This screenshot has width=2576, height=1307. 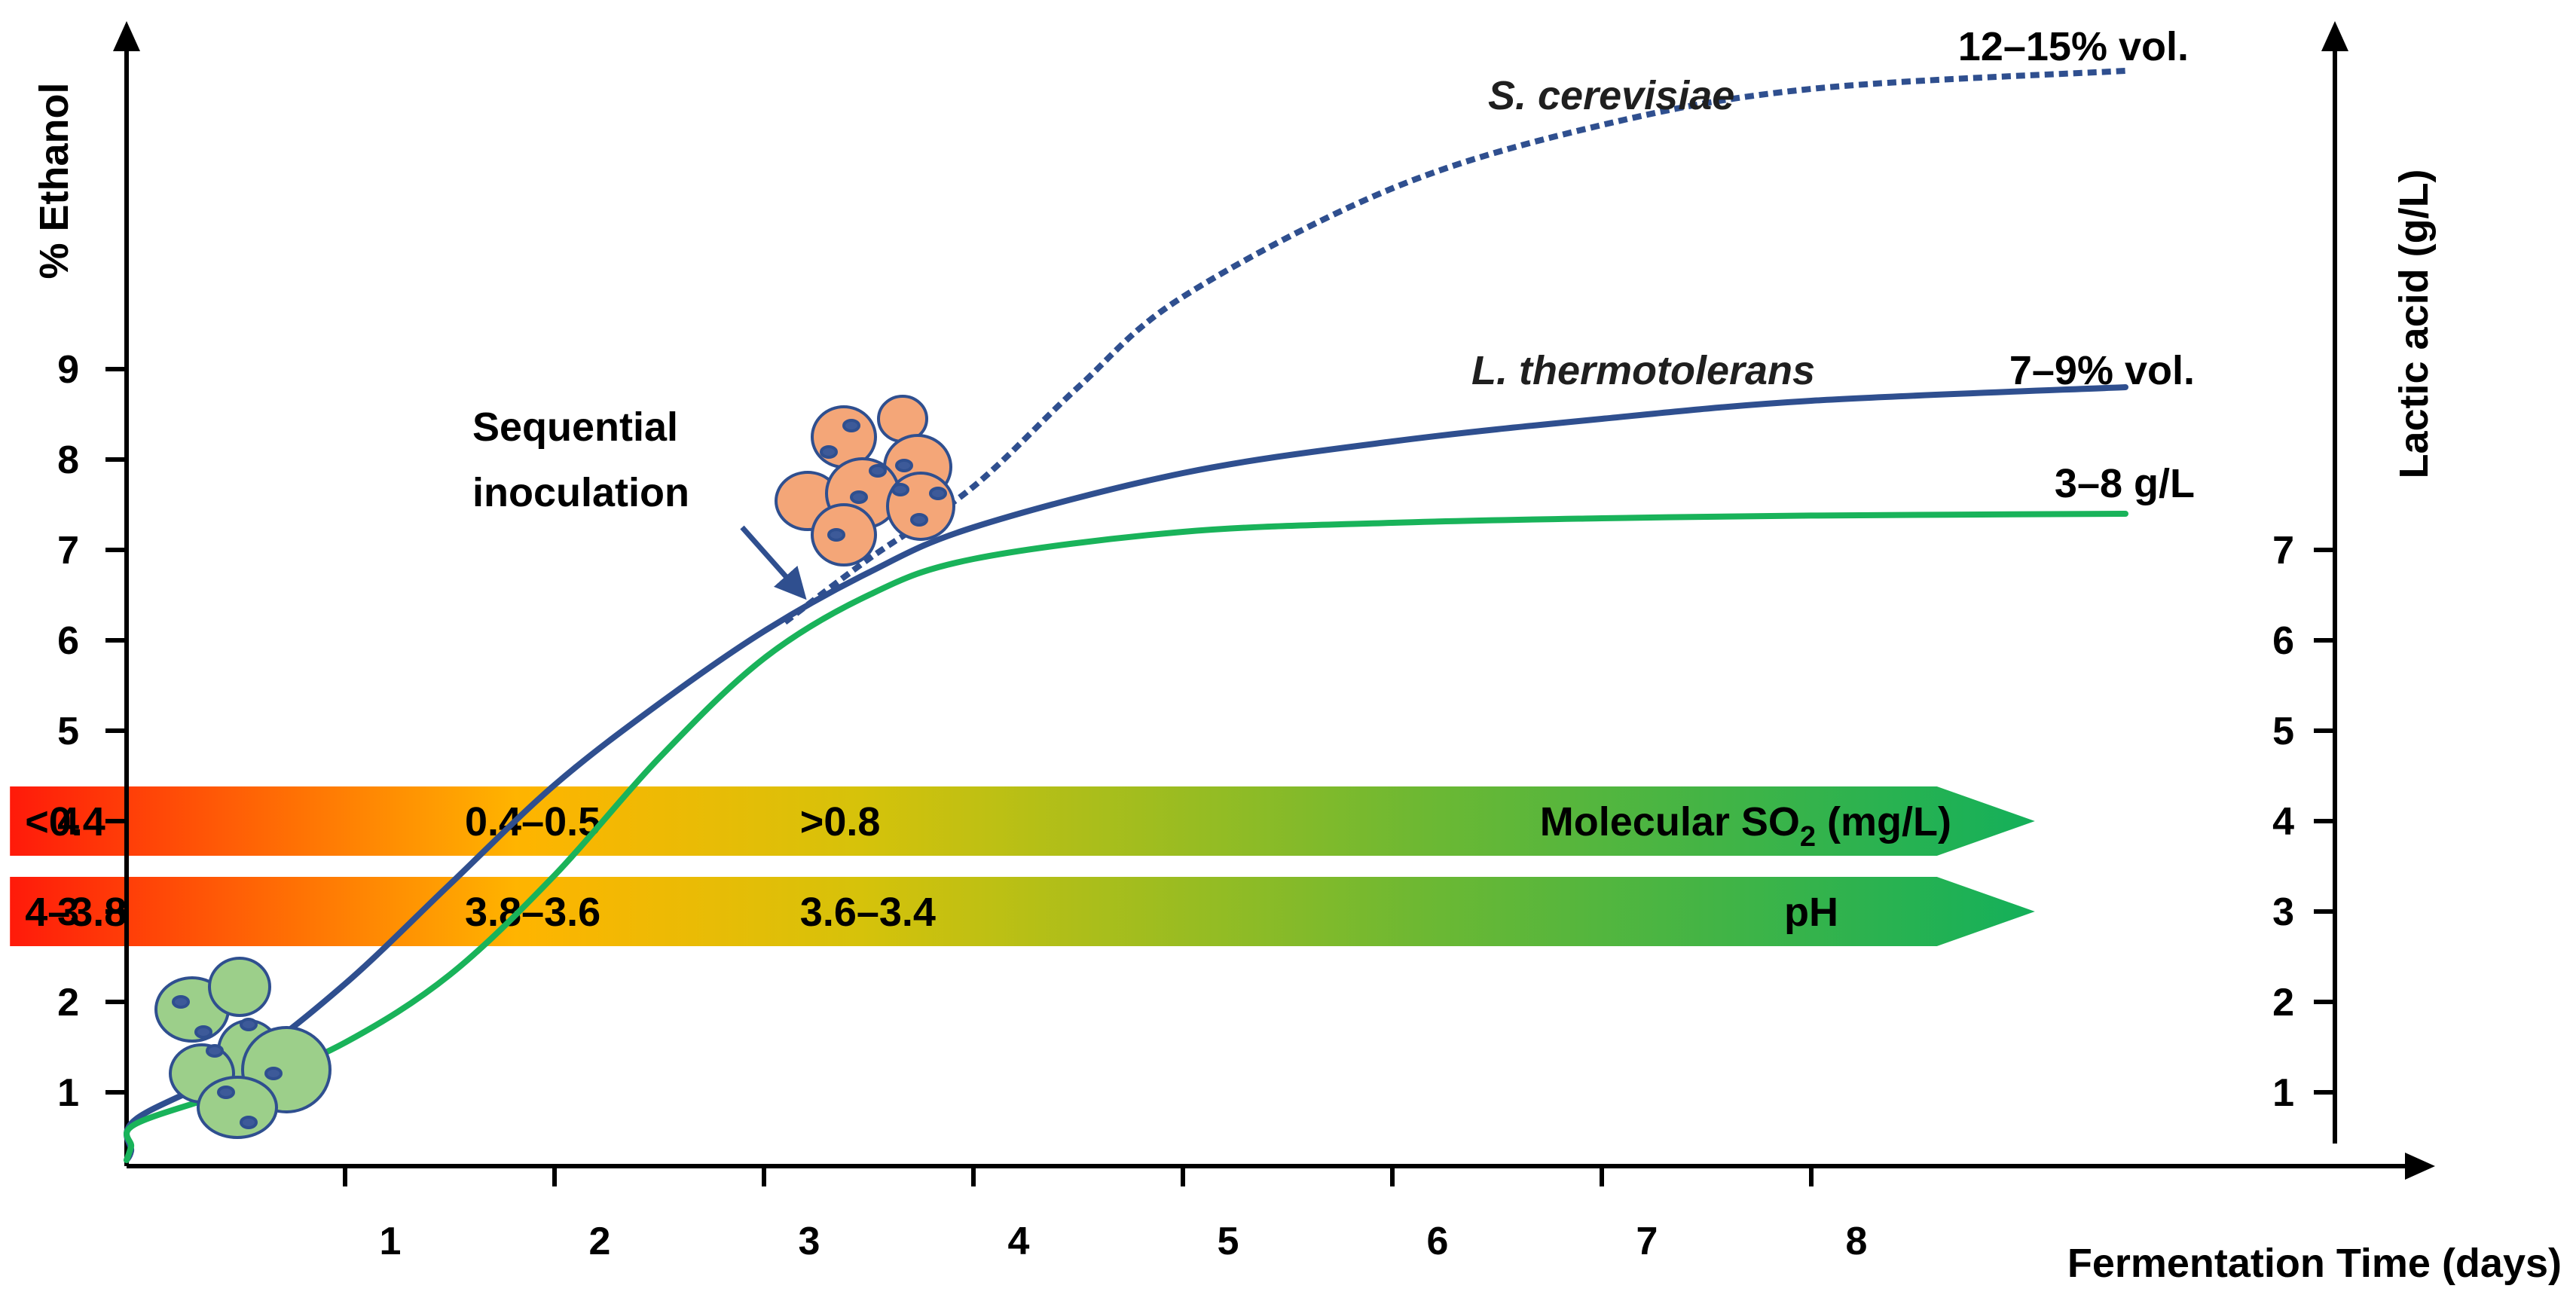 I want to click on band-label-main: Molecular SO, so click(x=1670, y=821).